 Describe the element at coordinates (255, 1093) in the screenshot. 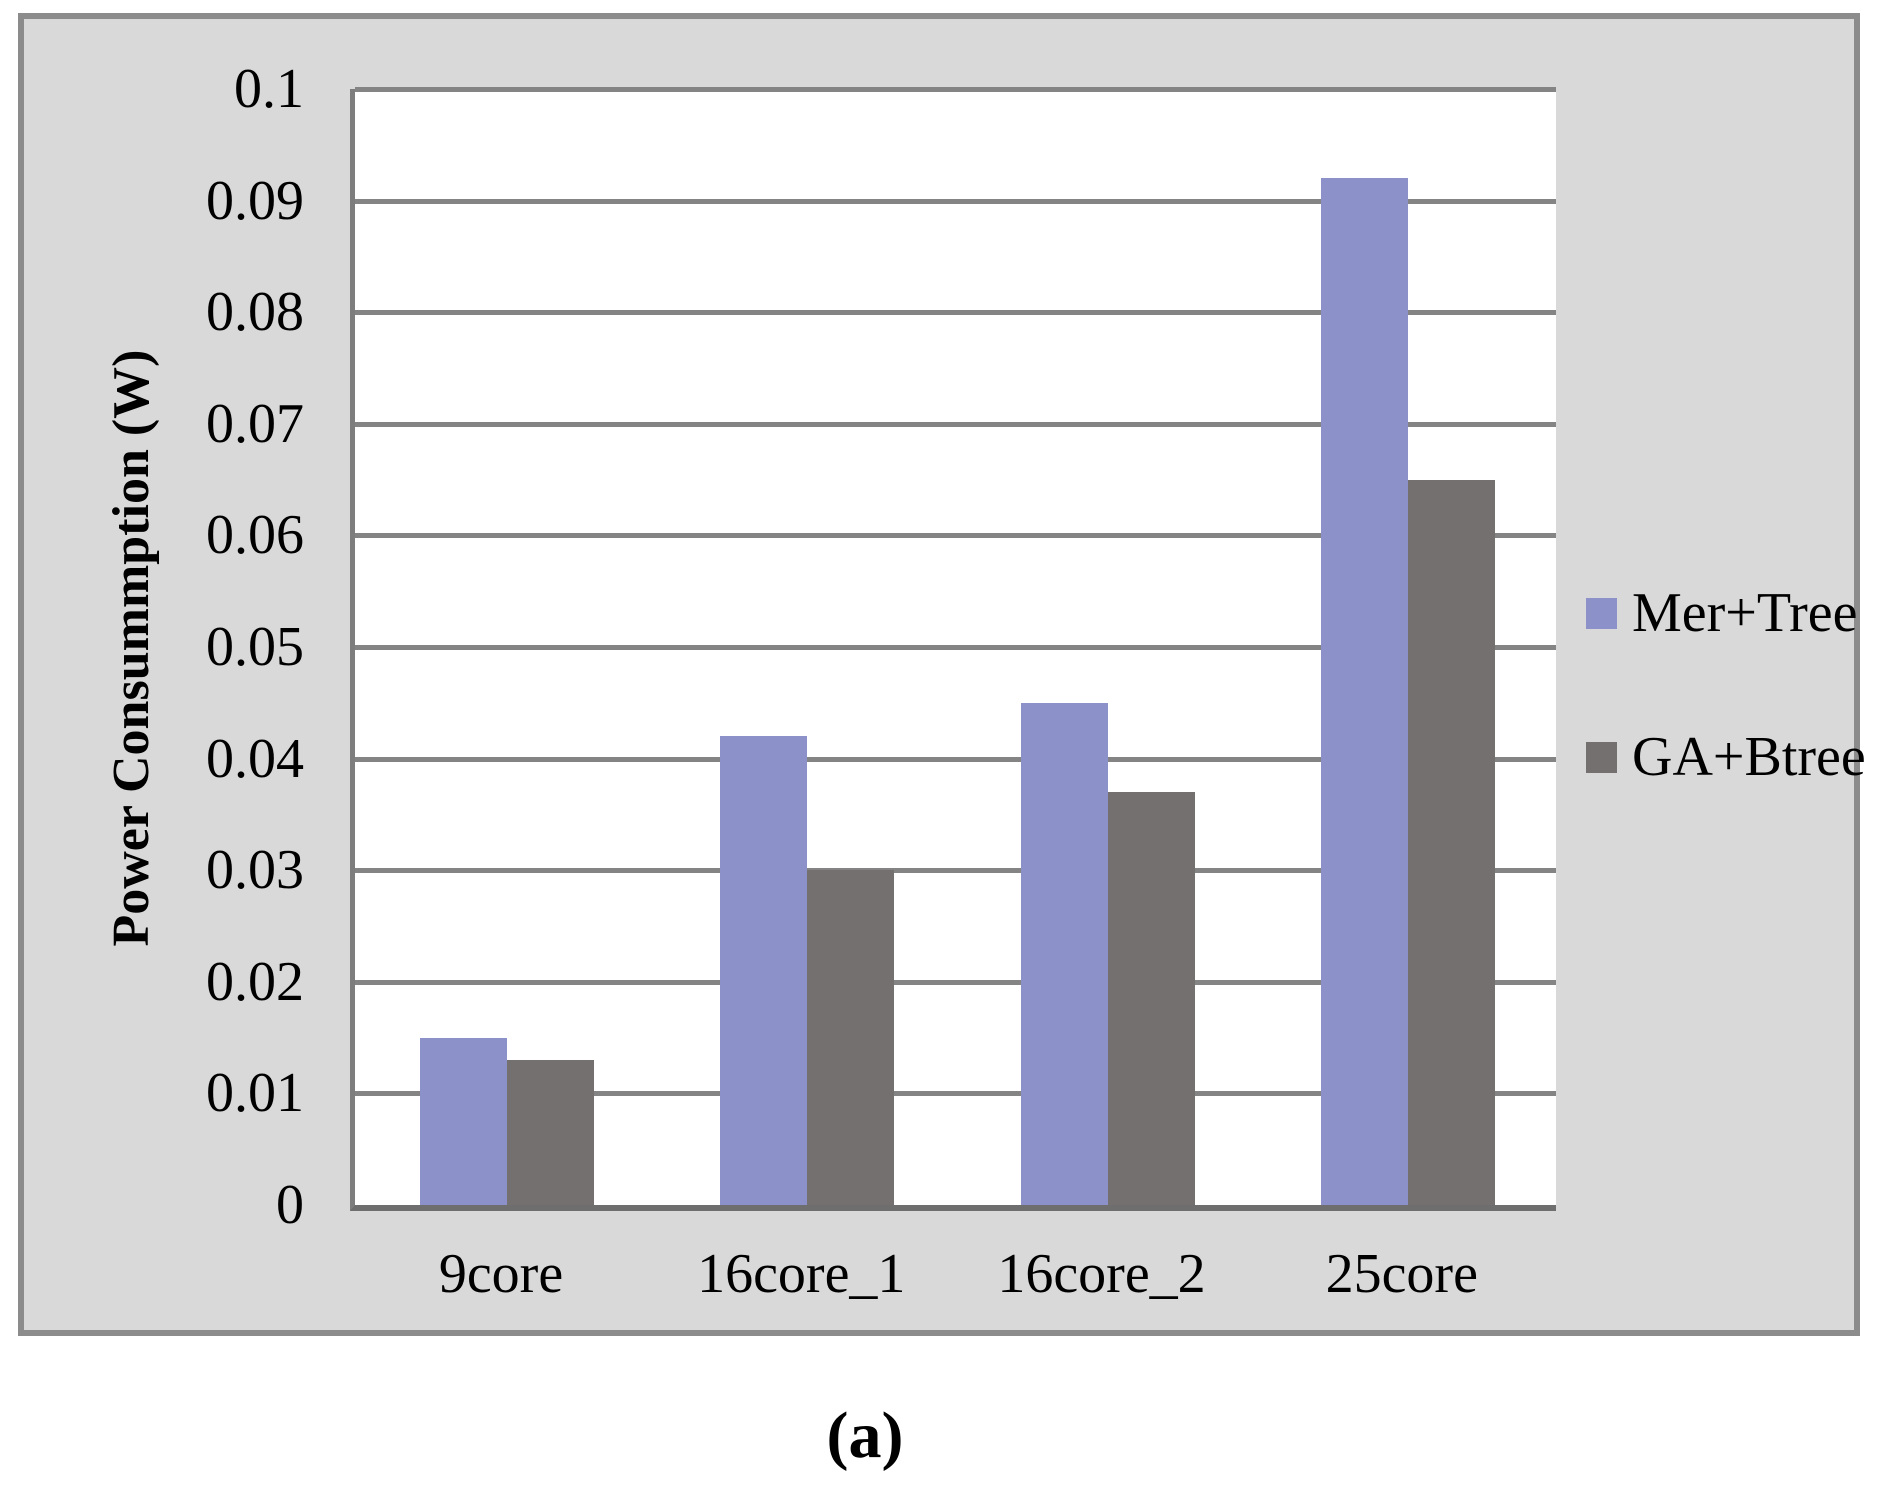

I see `y-tick-label: 0.01` at that location.